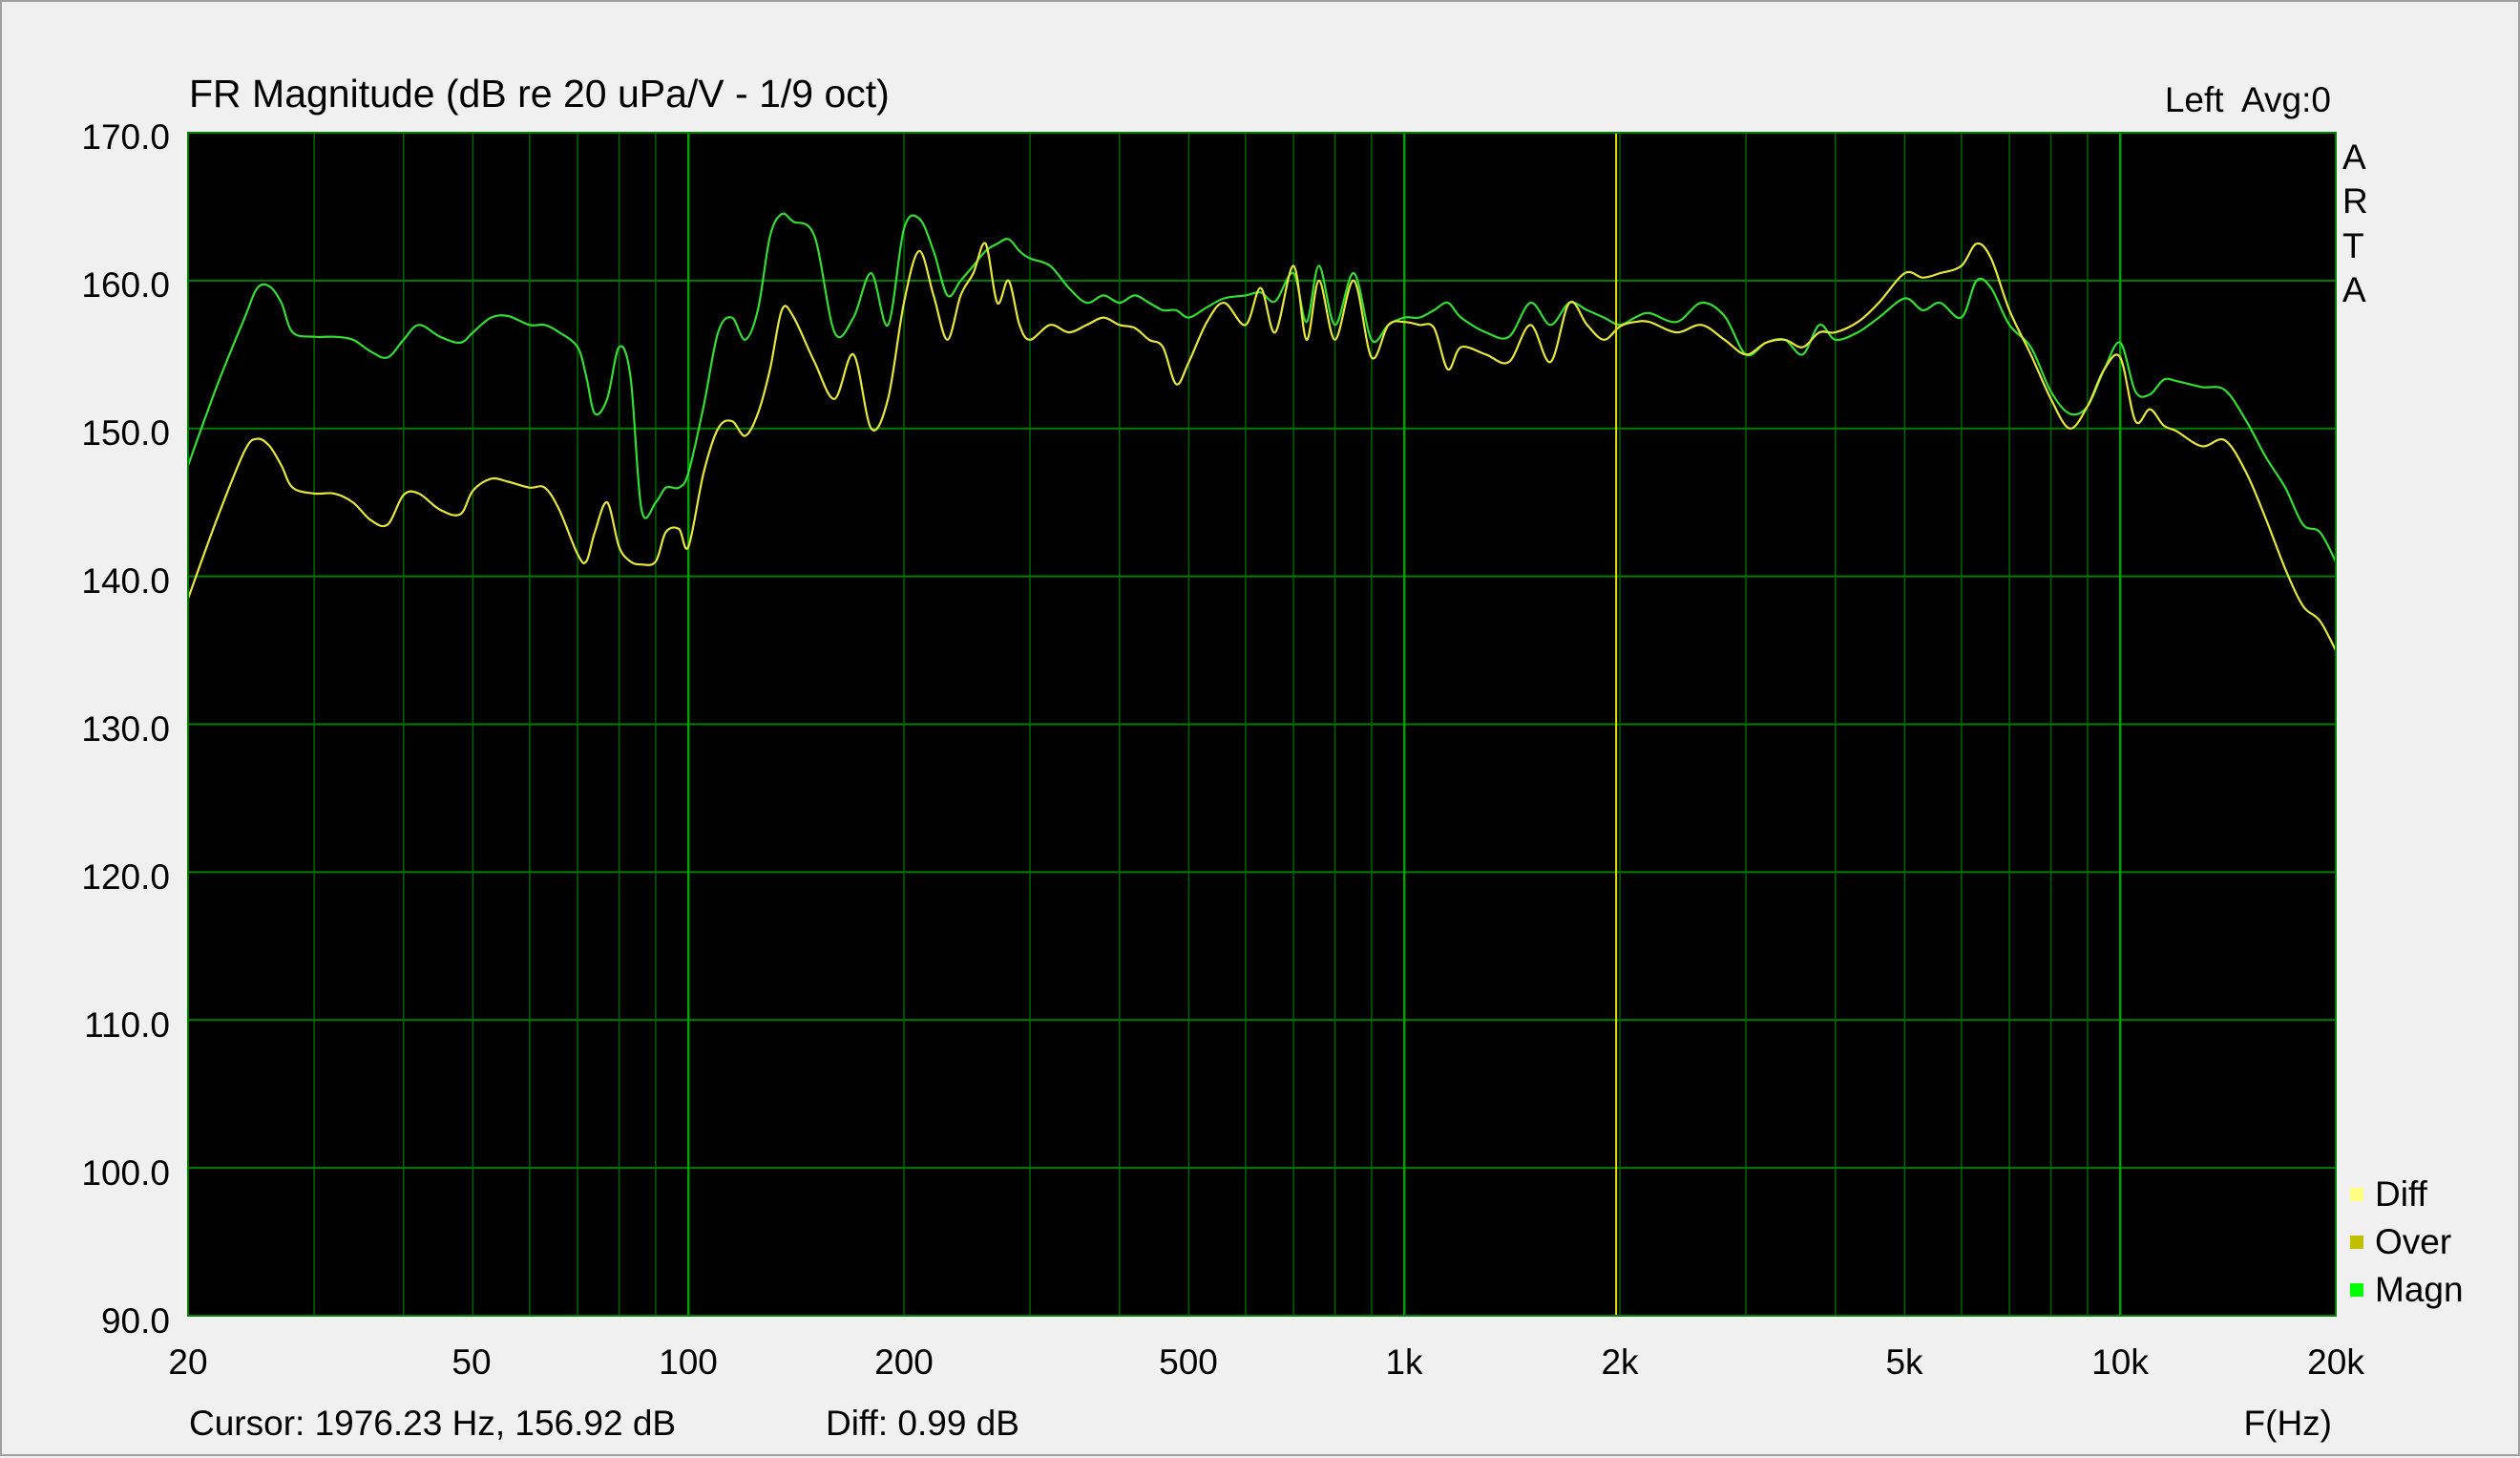 The width and height of the screenshot is (2520, 1458). Describe the element at coordinates (904, 1362) in the screenshot. I see `x-tick-label: 200` at that location.